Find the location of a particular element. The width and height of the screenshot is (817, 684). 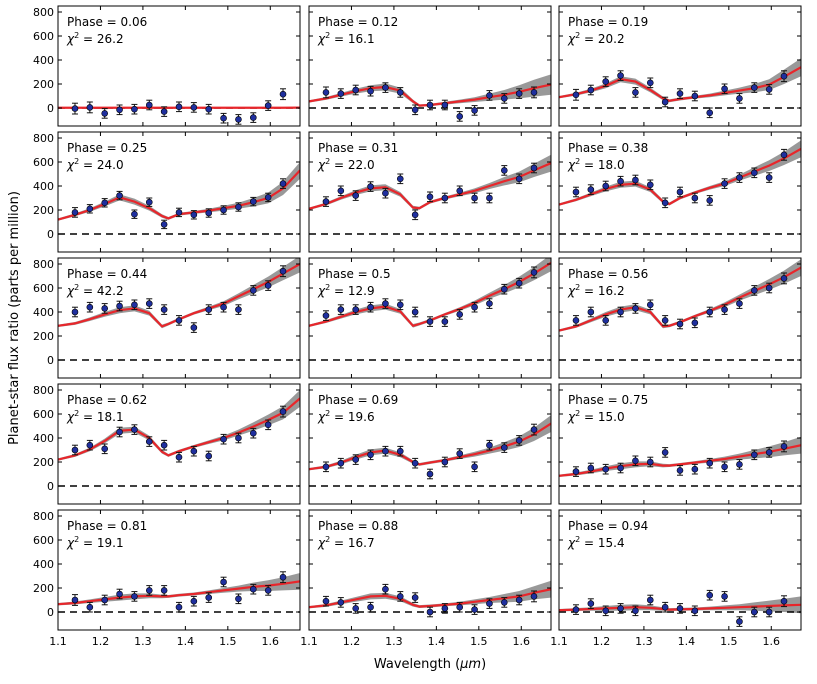

chi-value: = 20.2 is located at coordinates (602, 39).